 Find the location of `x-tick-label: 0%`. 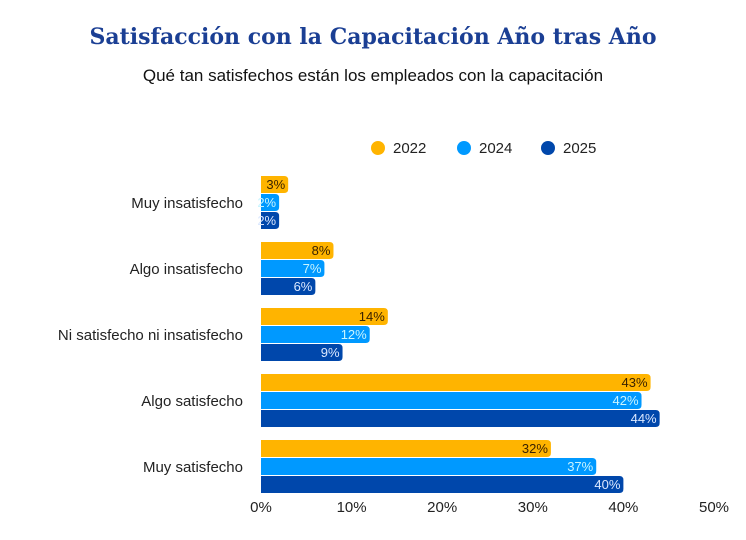

x-tick-label: 0% is located at coordinates (261, 507).